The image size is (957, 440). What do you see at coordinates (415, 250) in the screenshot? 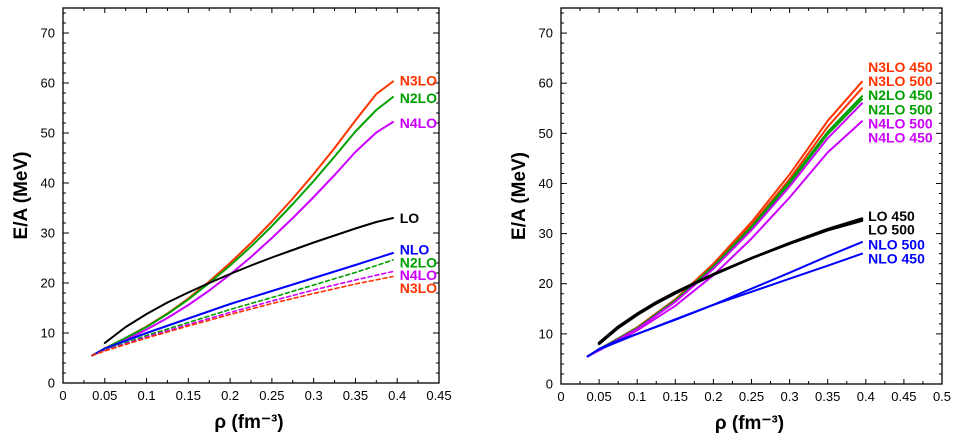
I see `series-label: NLO` at bounding box center [415, 250].